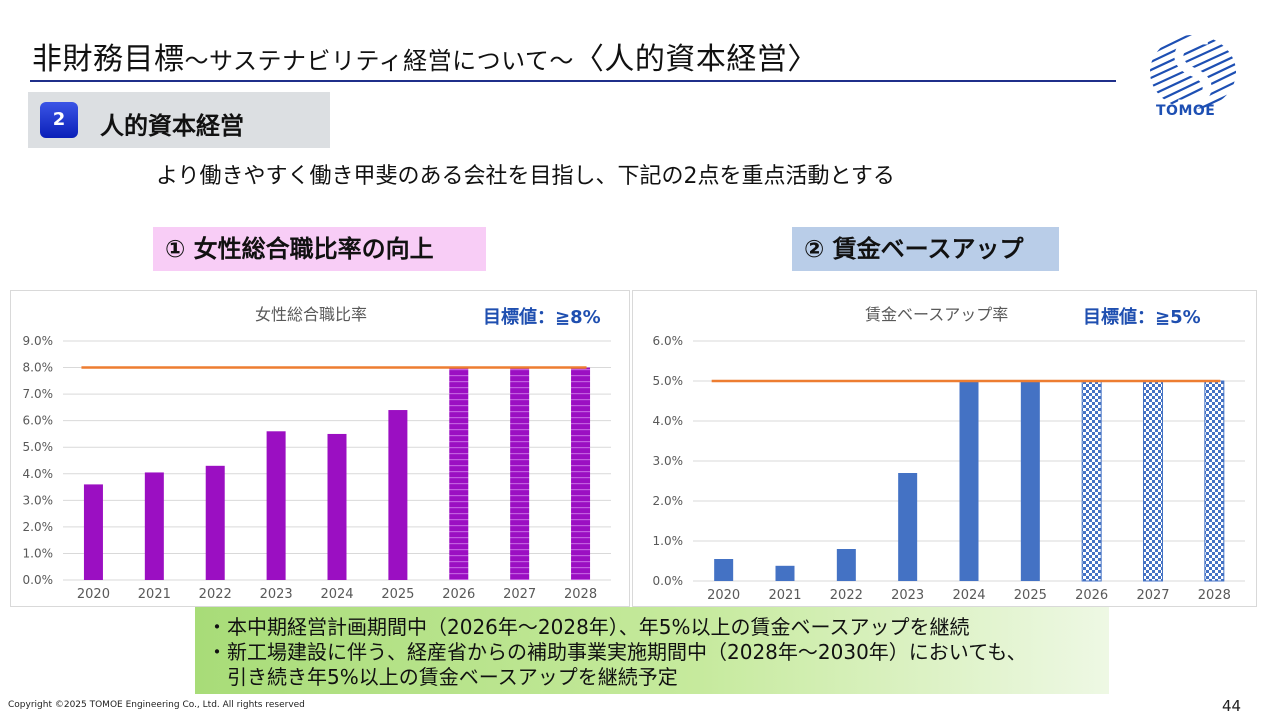  I want to click on y-tick-label: 7.0%, so click(38, 394).